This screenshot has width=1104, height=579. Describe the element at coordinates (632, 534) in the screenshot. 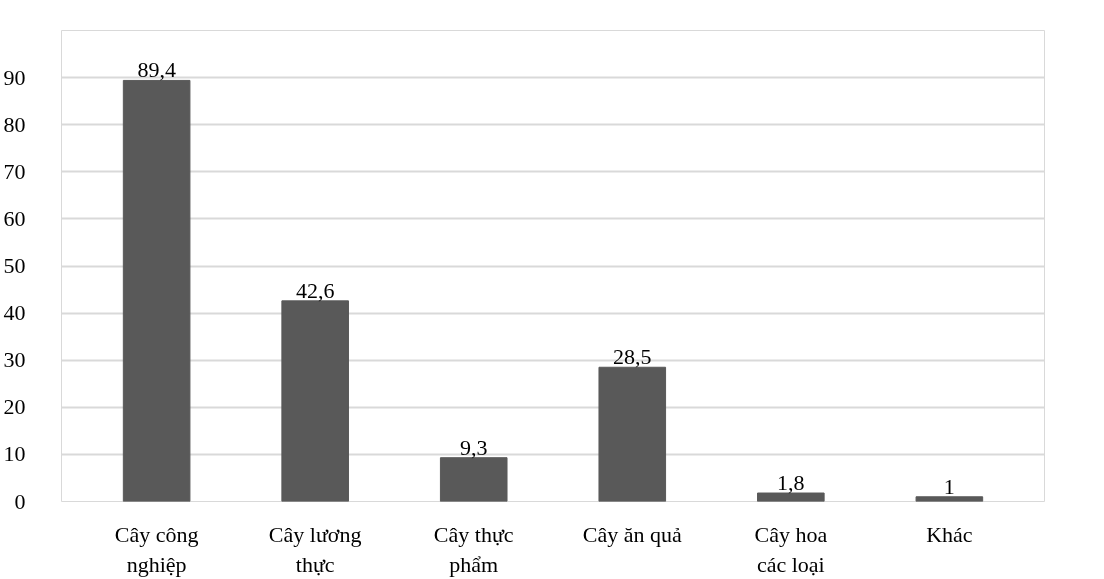

I see `x-tick-label: Cây ăn quả` at that location.